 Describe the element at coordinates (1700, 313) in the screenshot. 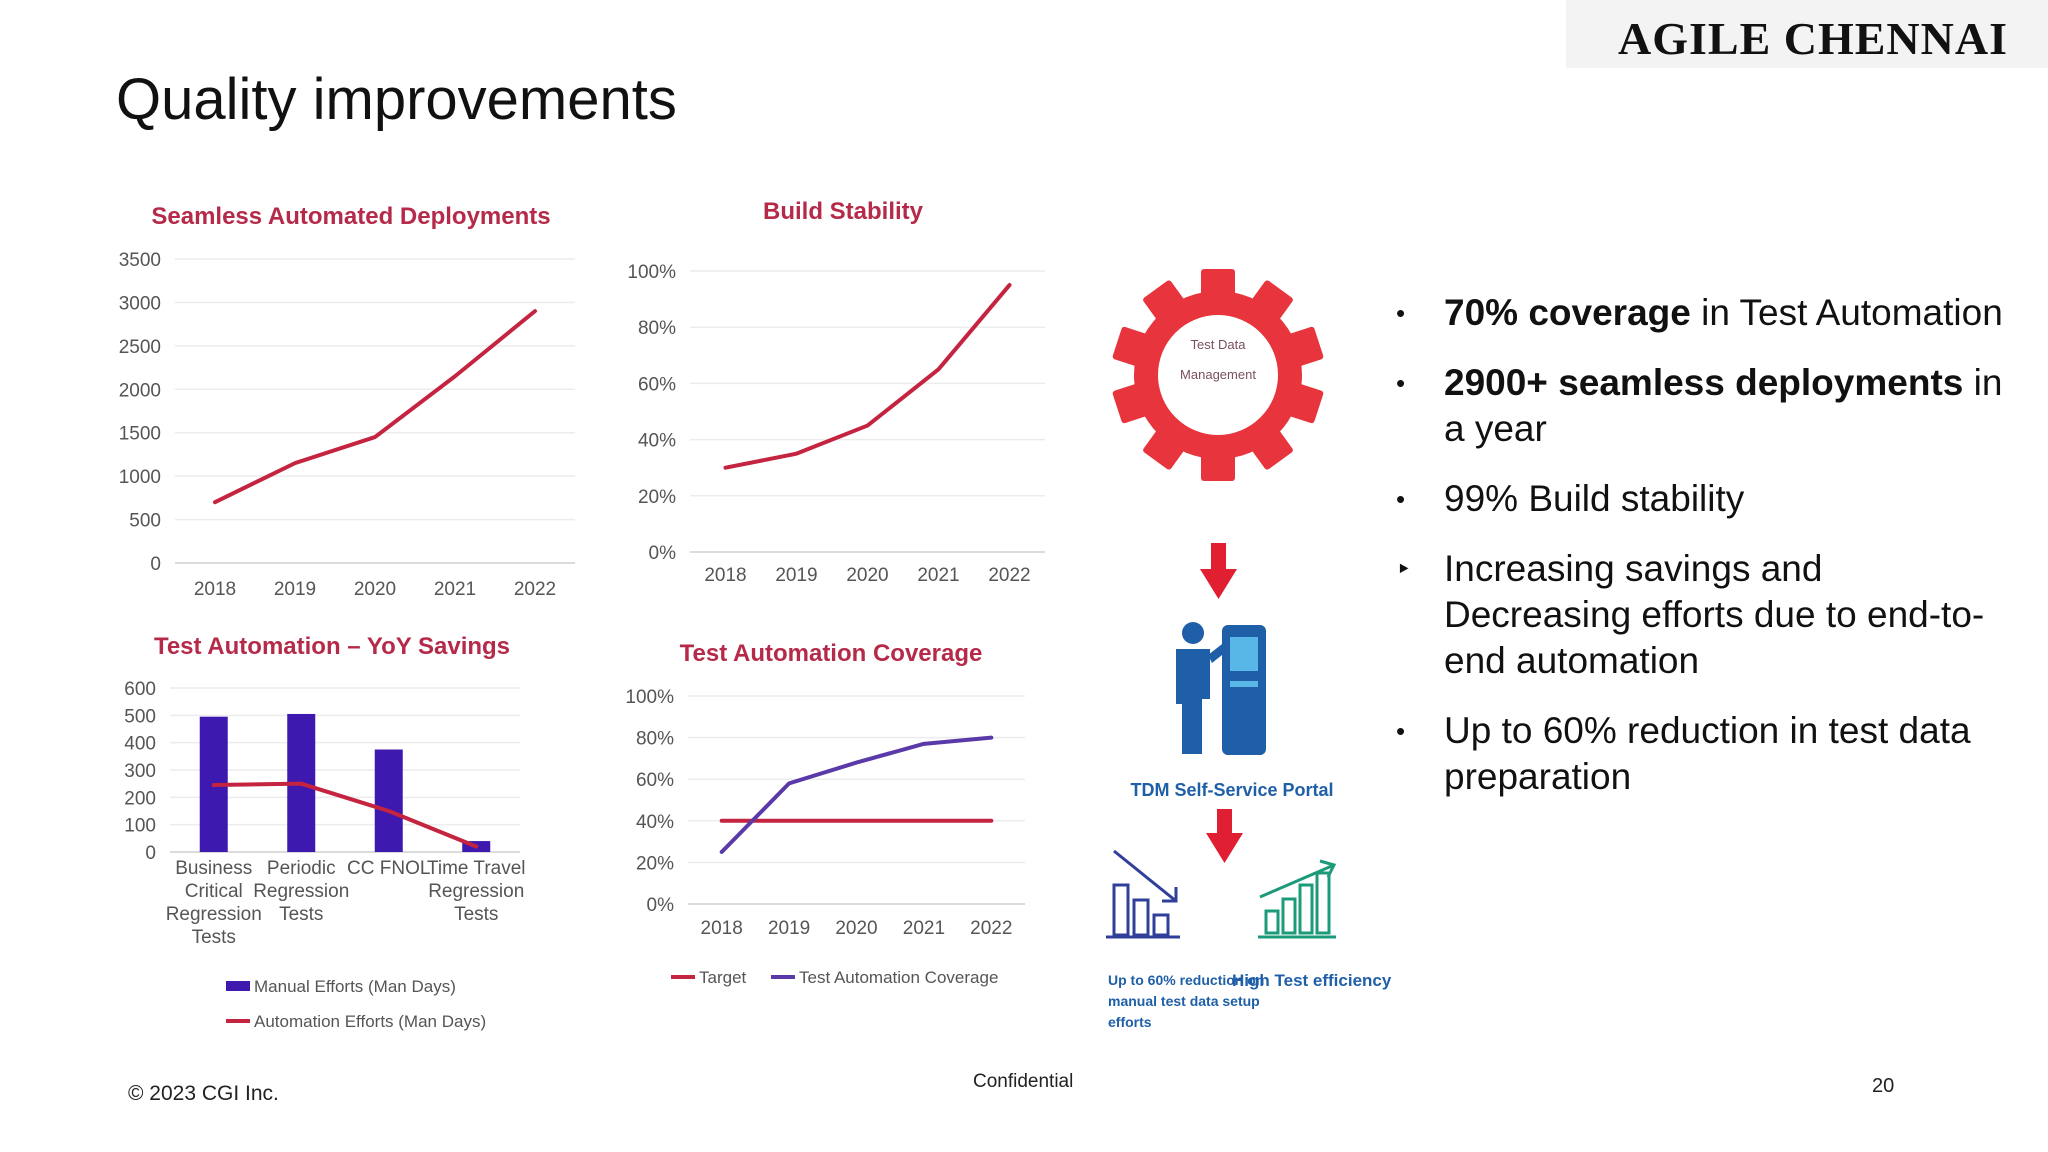

I see `bullet-item: • 70% coverage in Test Automation` at that location.